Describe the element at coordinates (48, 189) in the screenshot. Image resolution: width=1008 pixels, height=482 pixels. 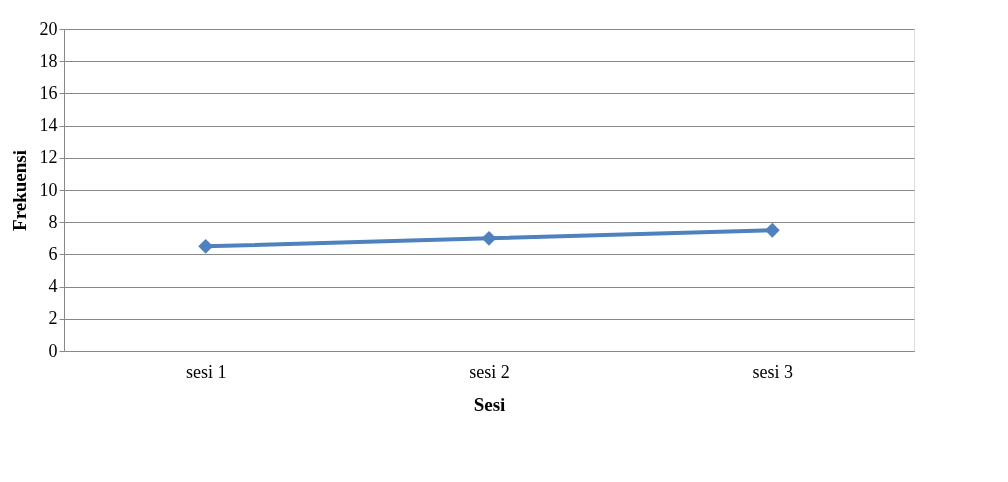
I see `y-tick-label: 10` at that location.